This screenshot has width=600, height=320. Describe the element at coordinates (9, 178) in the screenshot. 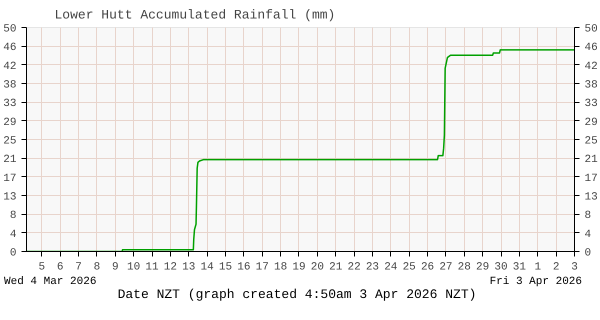

I see `y-tick-label: 17` at that location.